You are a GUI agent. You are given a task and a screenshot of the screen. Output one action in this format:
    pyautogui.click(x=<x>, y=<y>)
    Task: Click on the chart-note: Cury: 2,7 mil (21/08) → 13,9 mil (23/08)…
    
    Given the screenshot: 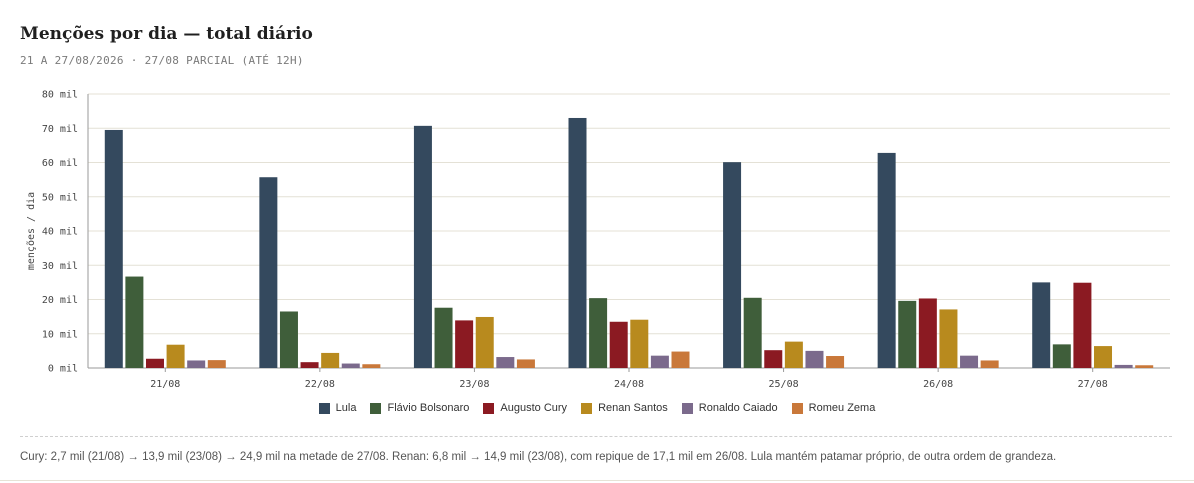 What is the action you would take?
    pyautogui.click(x=538, y=457)
    